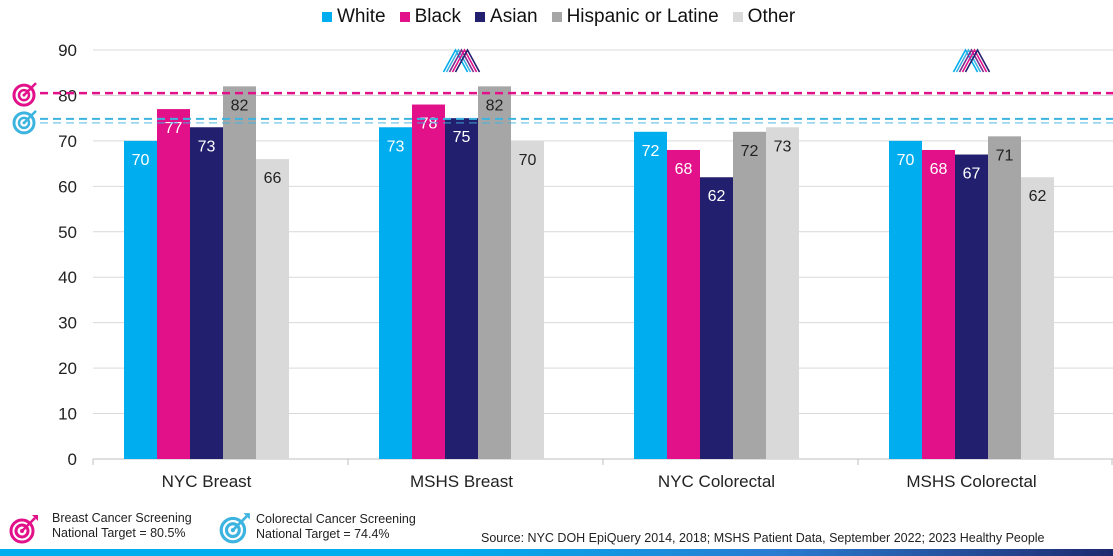  What do you see at coordinates (67, 141) in the screenshot?
I see `y-tick-label: 70` at bounding box center [67, 141].